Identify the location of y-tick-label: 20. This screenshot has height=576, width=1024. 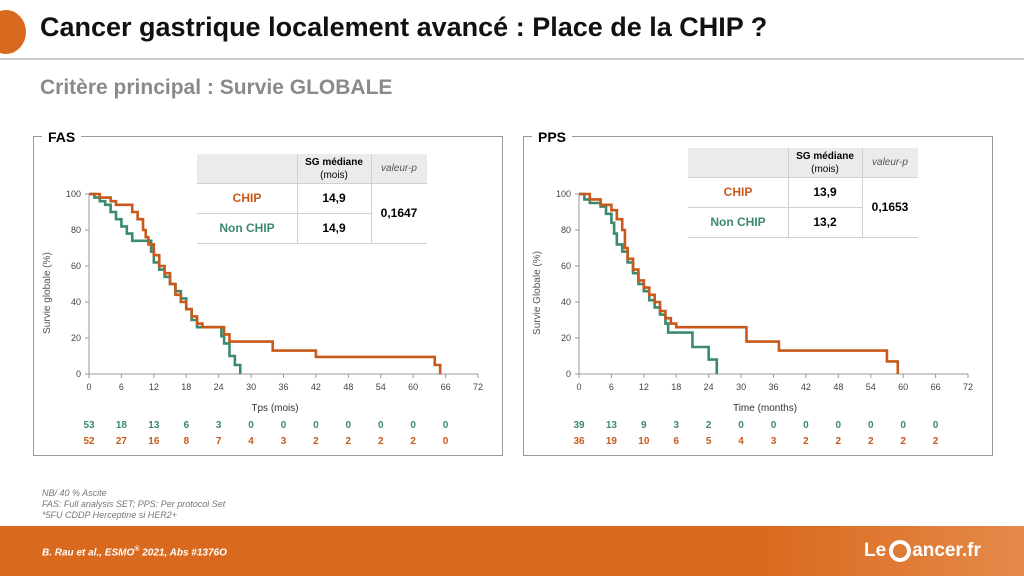
(566, 338).